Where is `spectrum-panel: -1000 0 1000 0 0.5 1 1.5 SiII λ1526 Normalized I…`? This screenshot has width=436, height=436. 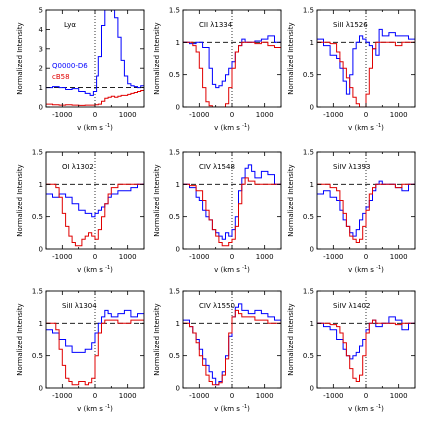
spectrum-panel: -1000 0 1000 0 0.5 1 1.5 SiII λ1526 Normalized I… is located at coordinates (351, 69).